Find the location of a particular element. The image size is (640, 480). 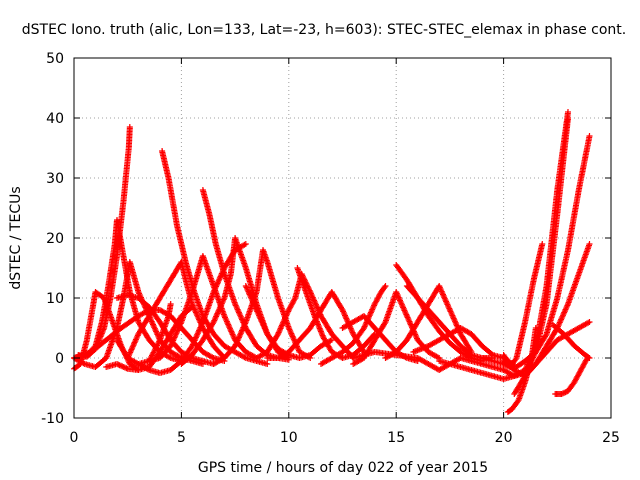

y-tick-label: 50 is located at coordinates (55, 59).